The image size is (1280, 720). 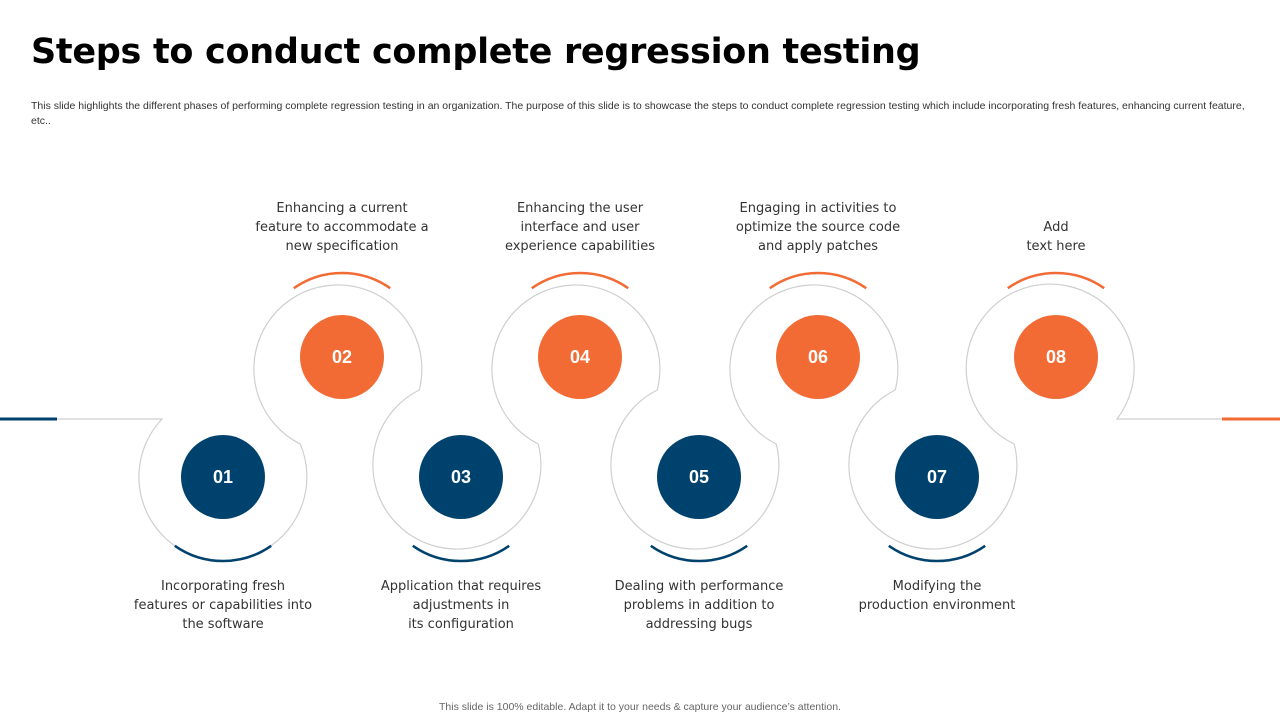 I want to click on step-number: 03, so click(x=461, y=477).